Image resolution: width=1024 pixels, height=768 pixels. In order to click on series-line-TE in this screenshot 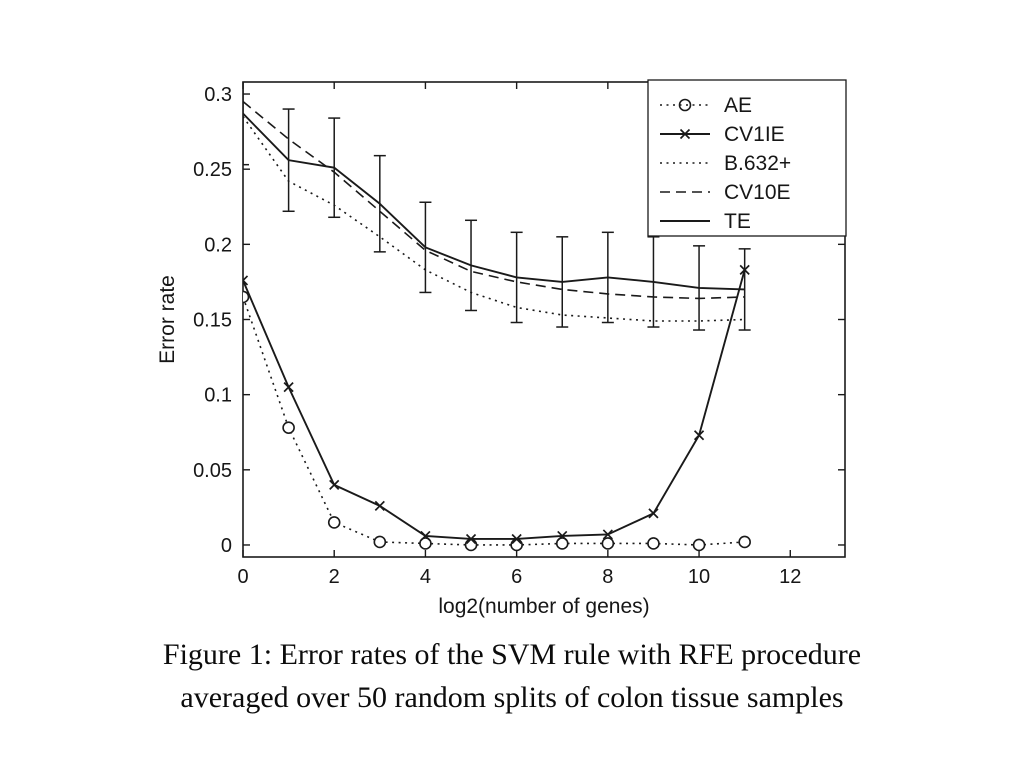, I will do `click(494, 201)`.